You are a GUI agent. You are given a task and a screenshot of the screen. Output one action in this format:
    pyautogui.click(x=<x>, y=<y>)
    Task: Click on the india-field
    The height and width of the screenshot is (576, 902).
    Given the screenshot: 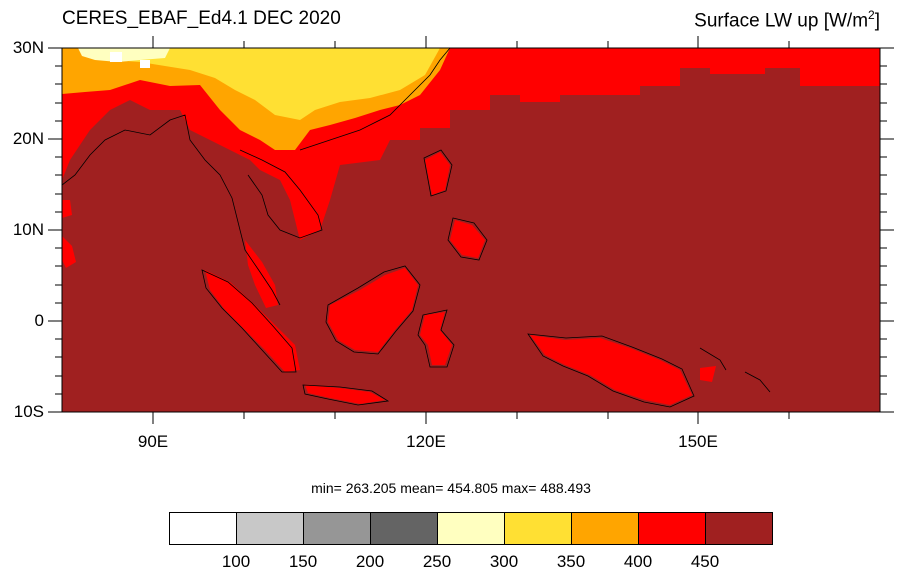 What is the action you would take?
    pyautogui.click(x=67, y=209)
    